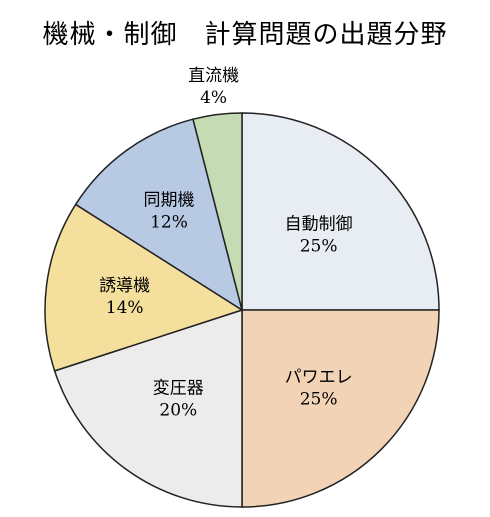 The image size is (490, 517). What do you see at coordinates (245, 35) in the screenshot?
I see `chart-title: 機械・制御 計算問題の出題分野` at bounding box center [245, 35].